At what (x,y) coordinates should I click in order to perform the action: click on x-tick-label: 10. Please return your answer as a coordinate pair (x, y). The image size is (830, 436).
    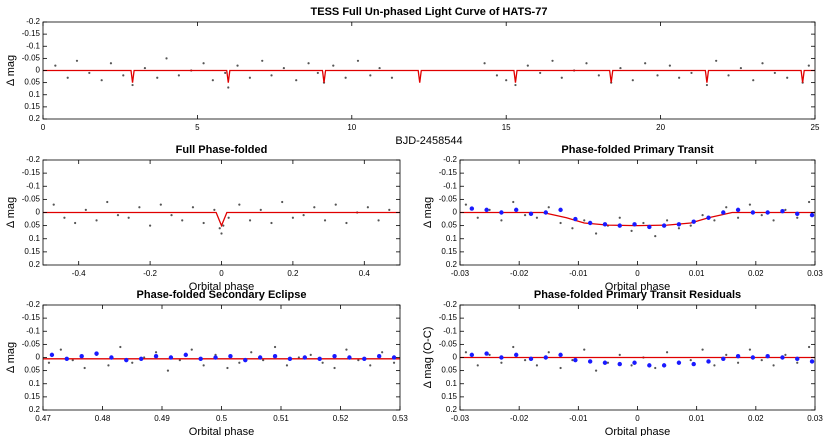
    Looking at the image, I should click on (351, 127).